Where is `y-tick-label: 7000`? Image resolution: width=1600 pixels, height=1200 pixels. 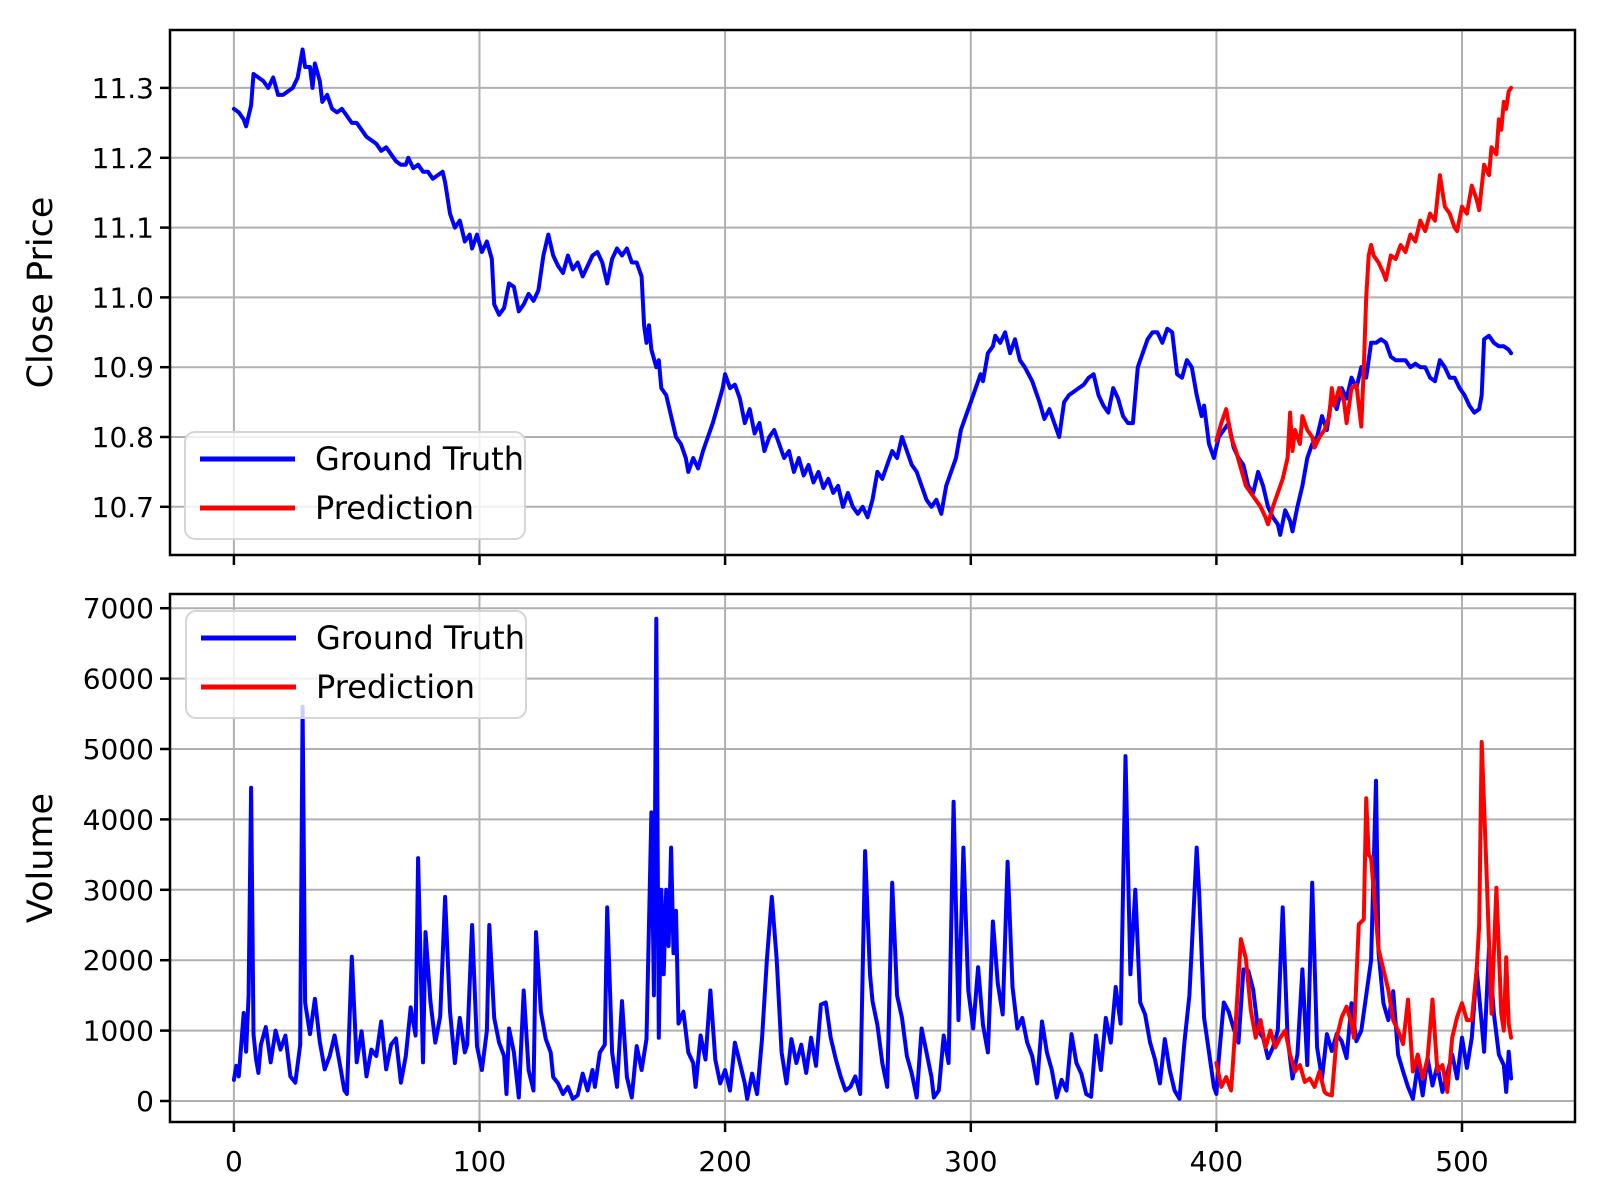
y-tick-label: 7000 is located at coordinates (118, 608).